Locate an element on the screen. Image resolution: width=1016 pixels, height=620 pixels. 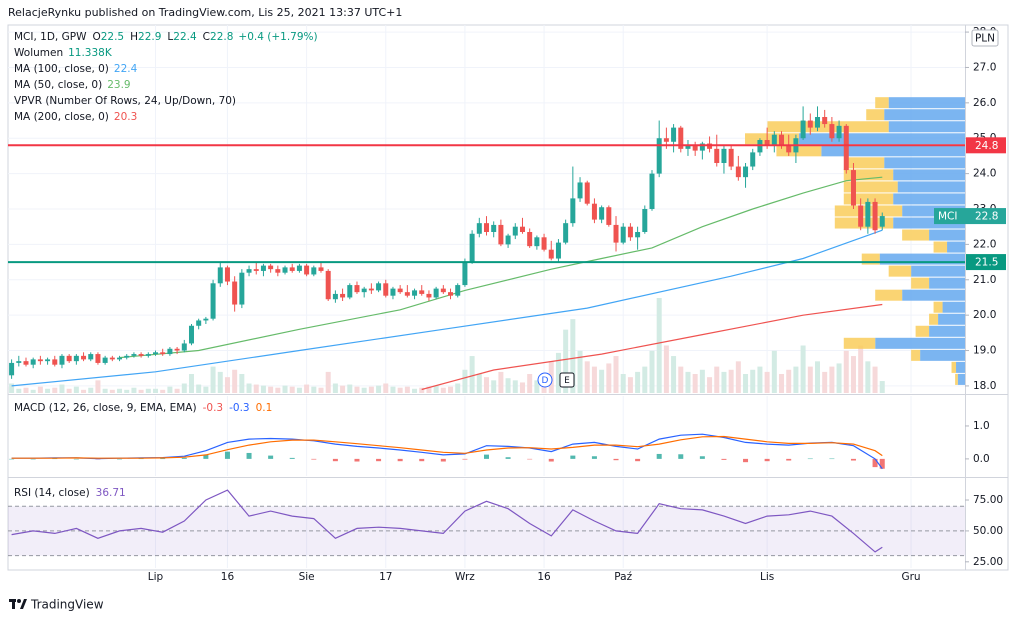
legend-value: 22.5 is located at coordinates (112, 37).